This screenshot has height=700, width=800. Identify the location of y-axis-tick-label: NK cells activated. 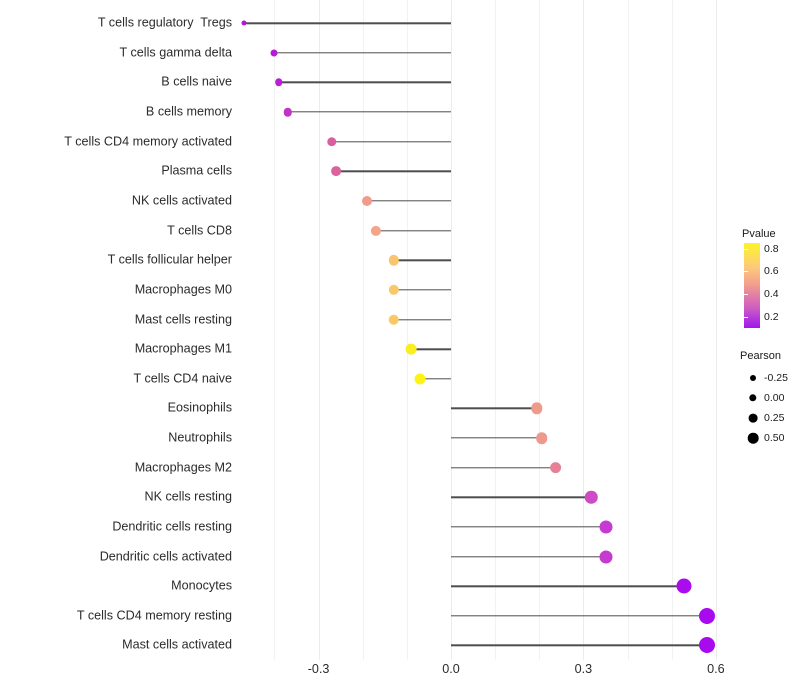
(181, 200).